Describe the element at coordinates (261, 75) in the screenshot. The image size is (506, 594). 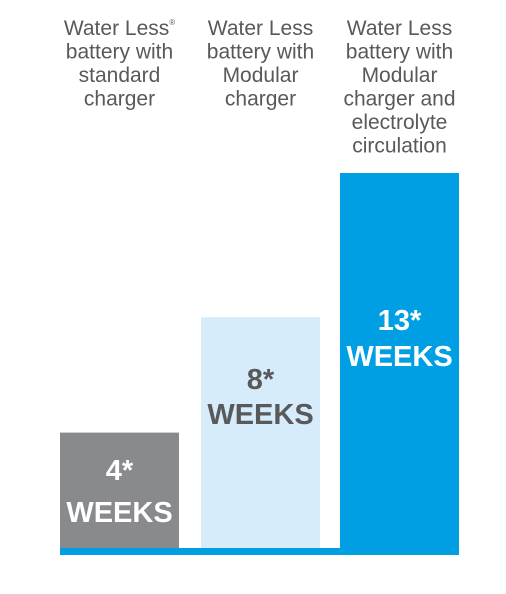
I see `category-label-2-line-3: Modular` at that location.